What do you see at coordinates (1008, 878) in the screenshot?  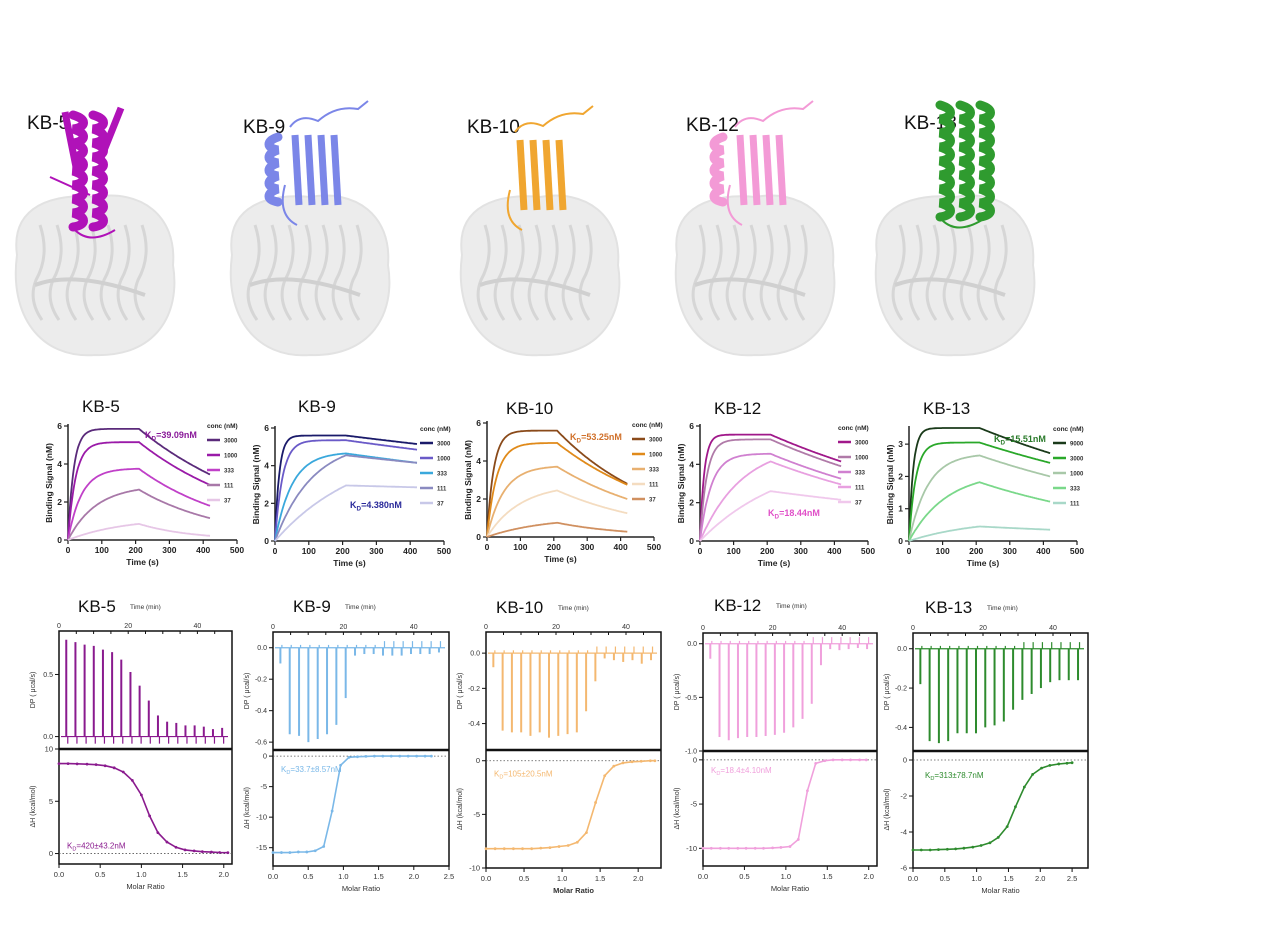 I see `ratio-tick-label: 1.5` at bounding box center [1008, 878].